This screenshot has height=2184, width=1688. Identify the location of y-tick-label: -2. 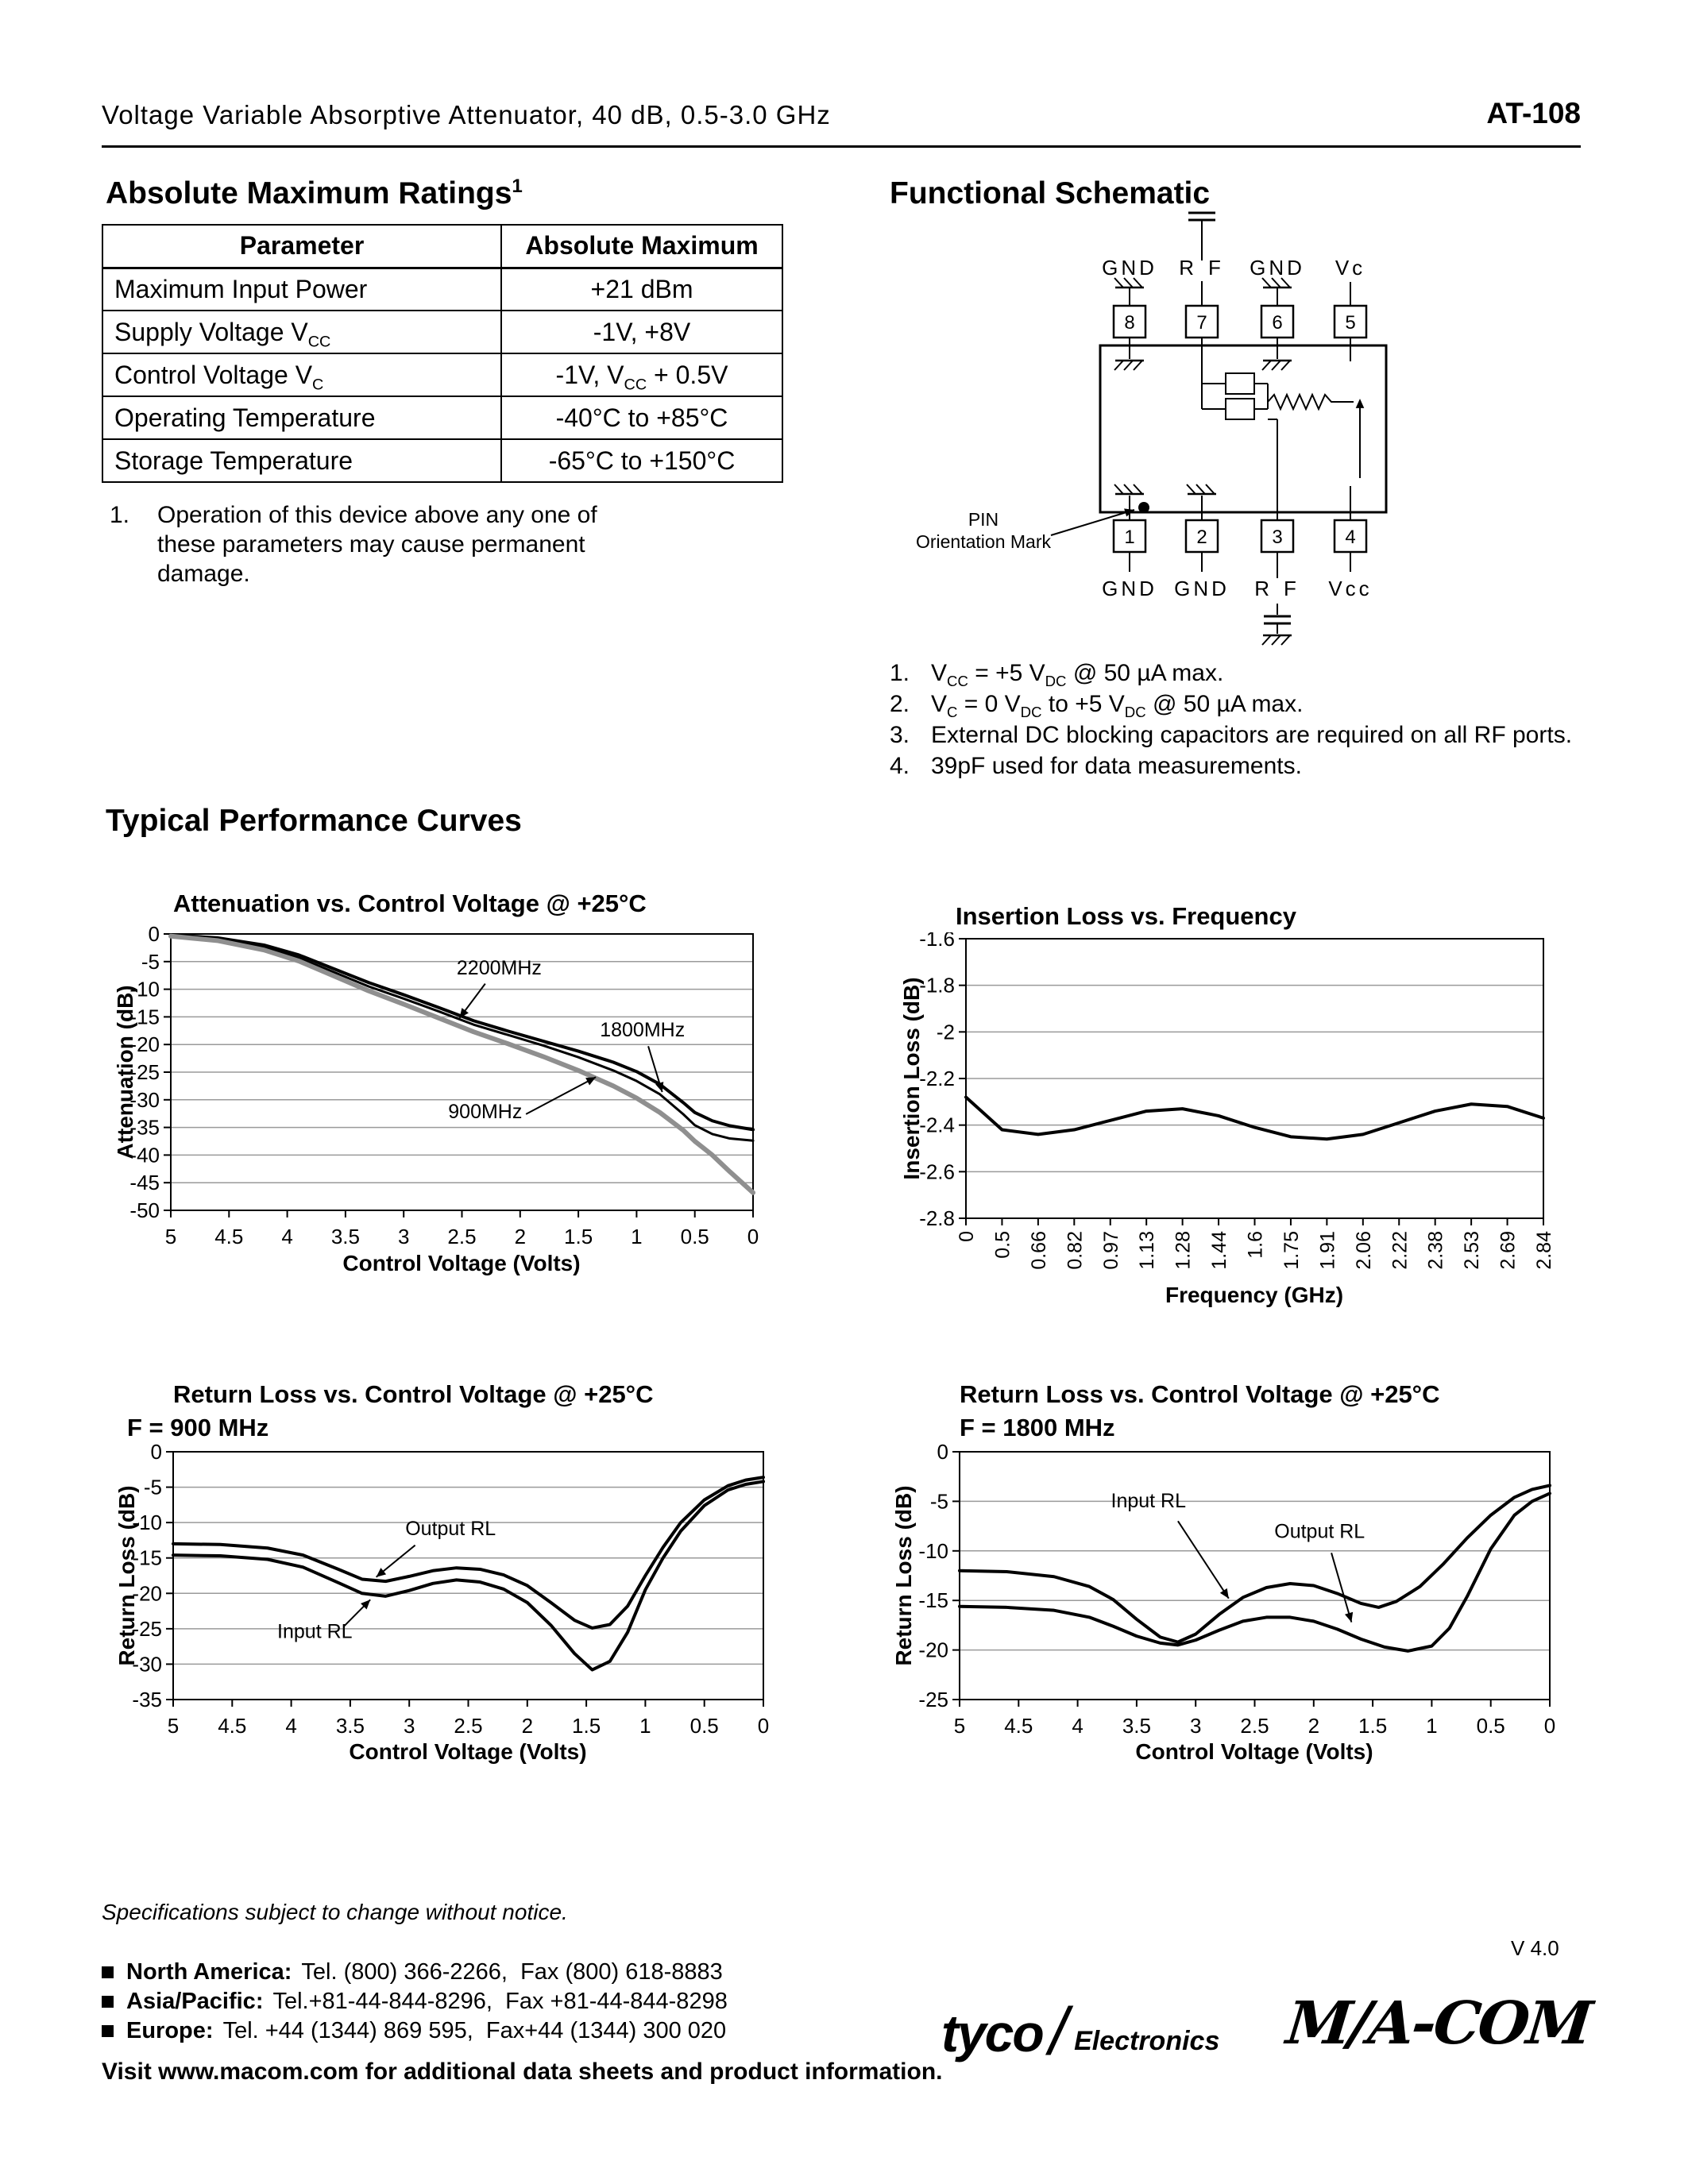
(946, 1032).